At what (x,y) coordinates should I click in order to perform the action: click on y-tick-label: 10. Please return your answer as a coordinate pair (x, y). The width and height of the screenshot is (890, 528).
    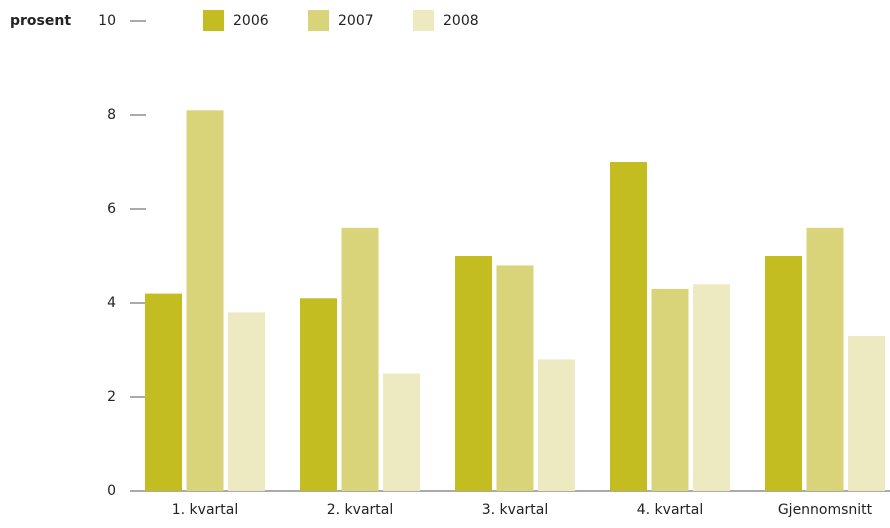
    Looking at the image, I should click on (107, 21).